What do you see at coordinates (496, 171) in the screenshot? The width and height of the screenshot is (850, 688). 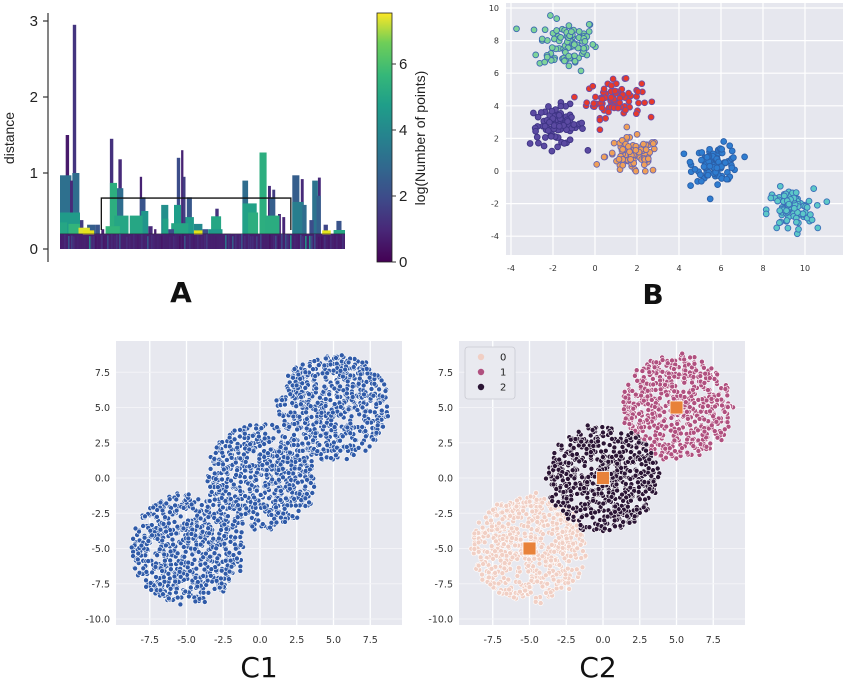 I see `b-y-tick-label: 0` at bounding box center [496, 171].